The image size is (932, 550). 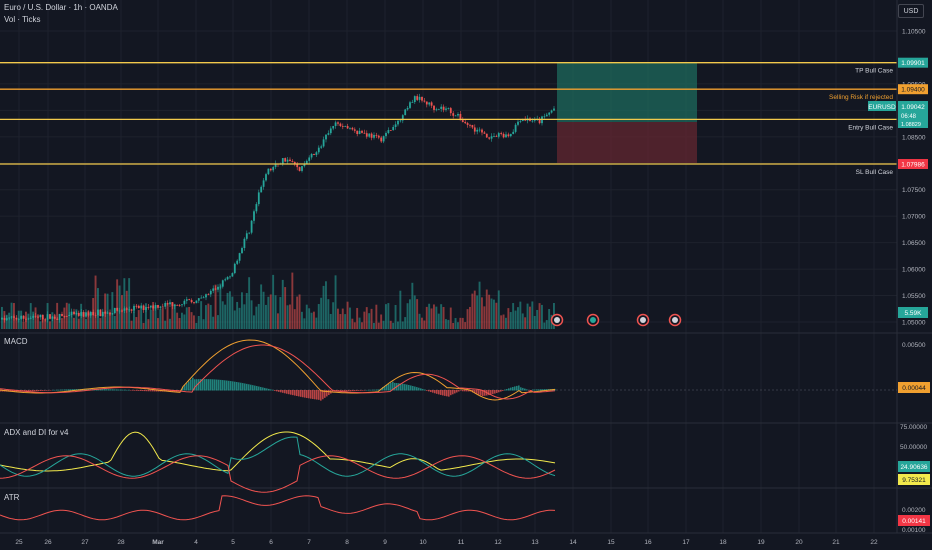 I want to click on macd-legend: MACD, so click(x=16, y=341).